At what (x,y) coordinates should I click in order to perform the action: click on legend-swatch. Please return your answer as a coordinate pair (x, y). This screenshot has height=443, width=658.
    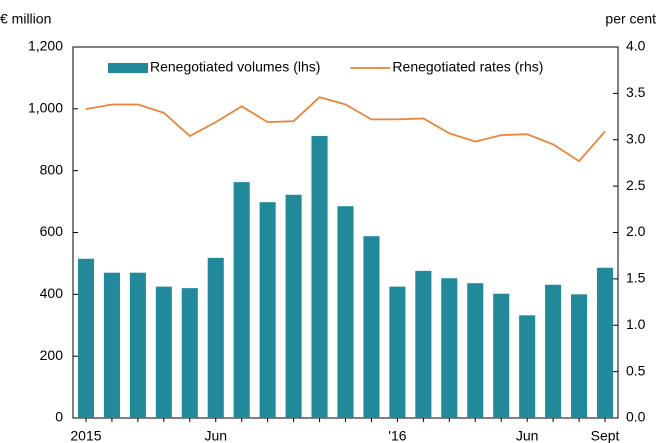
    Looking at the image, I should click on (128, 68).